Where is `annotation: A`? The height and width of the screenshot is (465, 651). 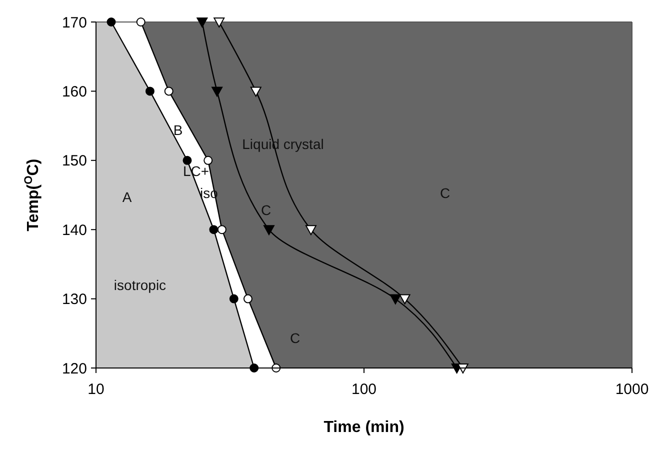 annotation: A is located at coordinates (127, 196).